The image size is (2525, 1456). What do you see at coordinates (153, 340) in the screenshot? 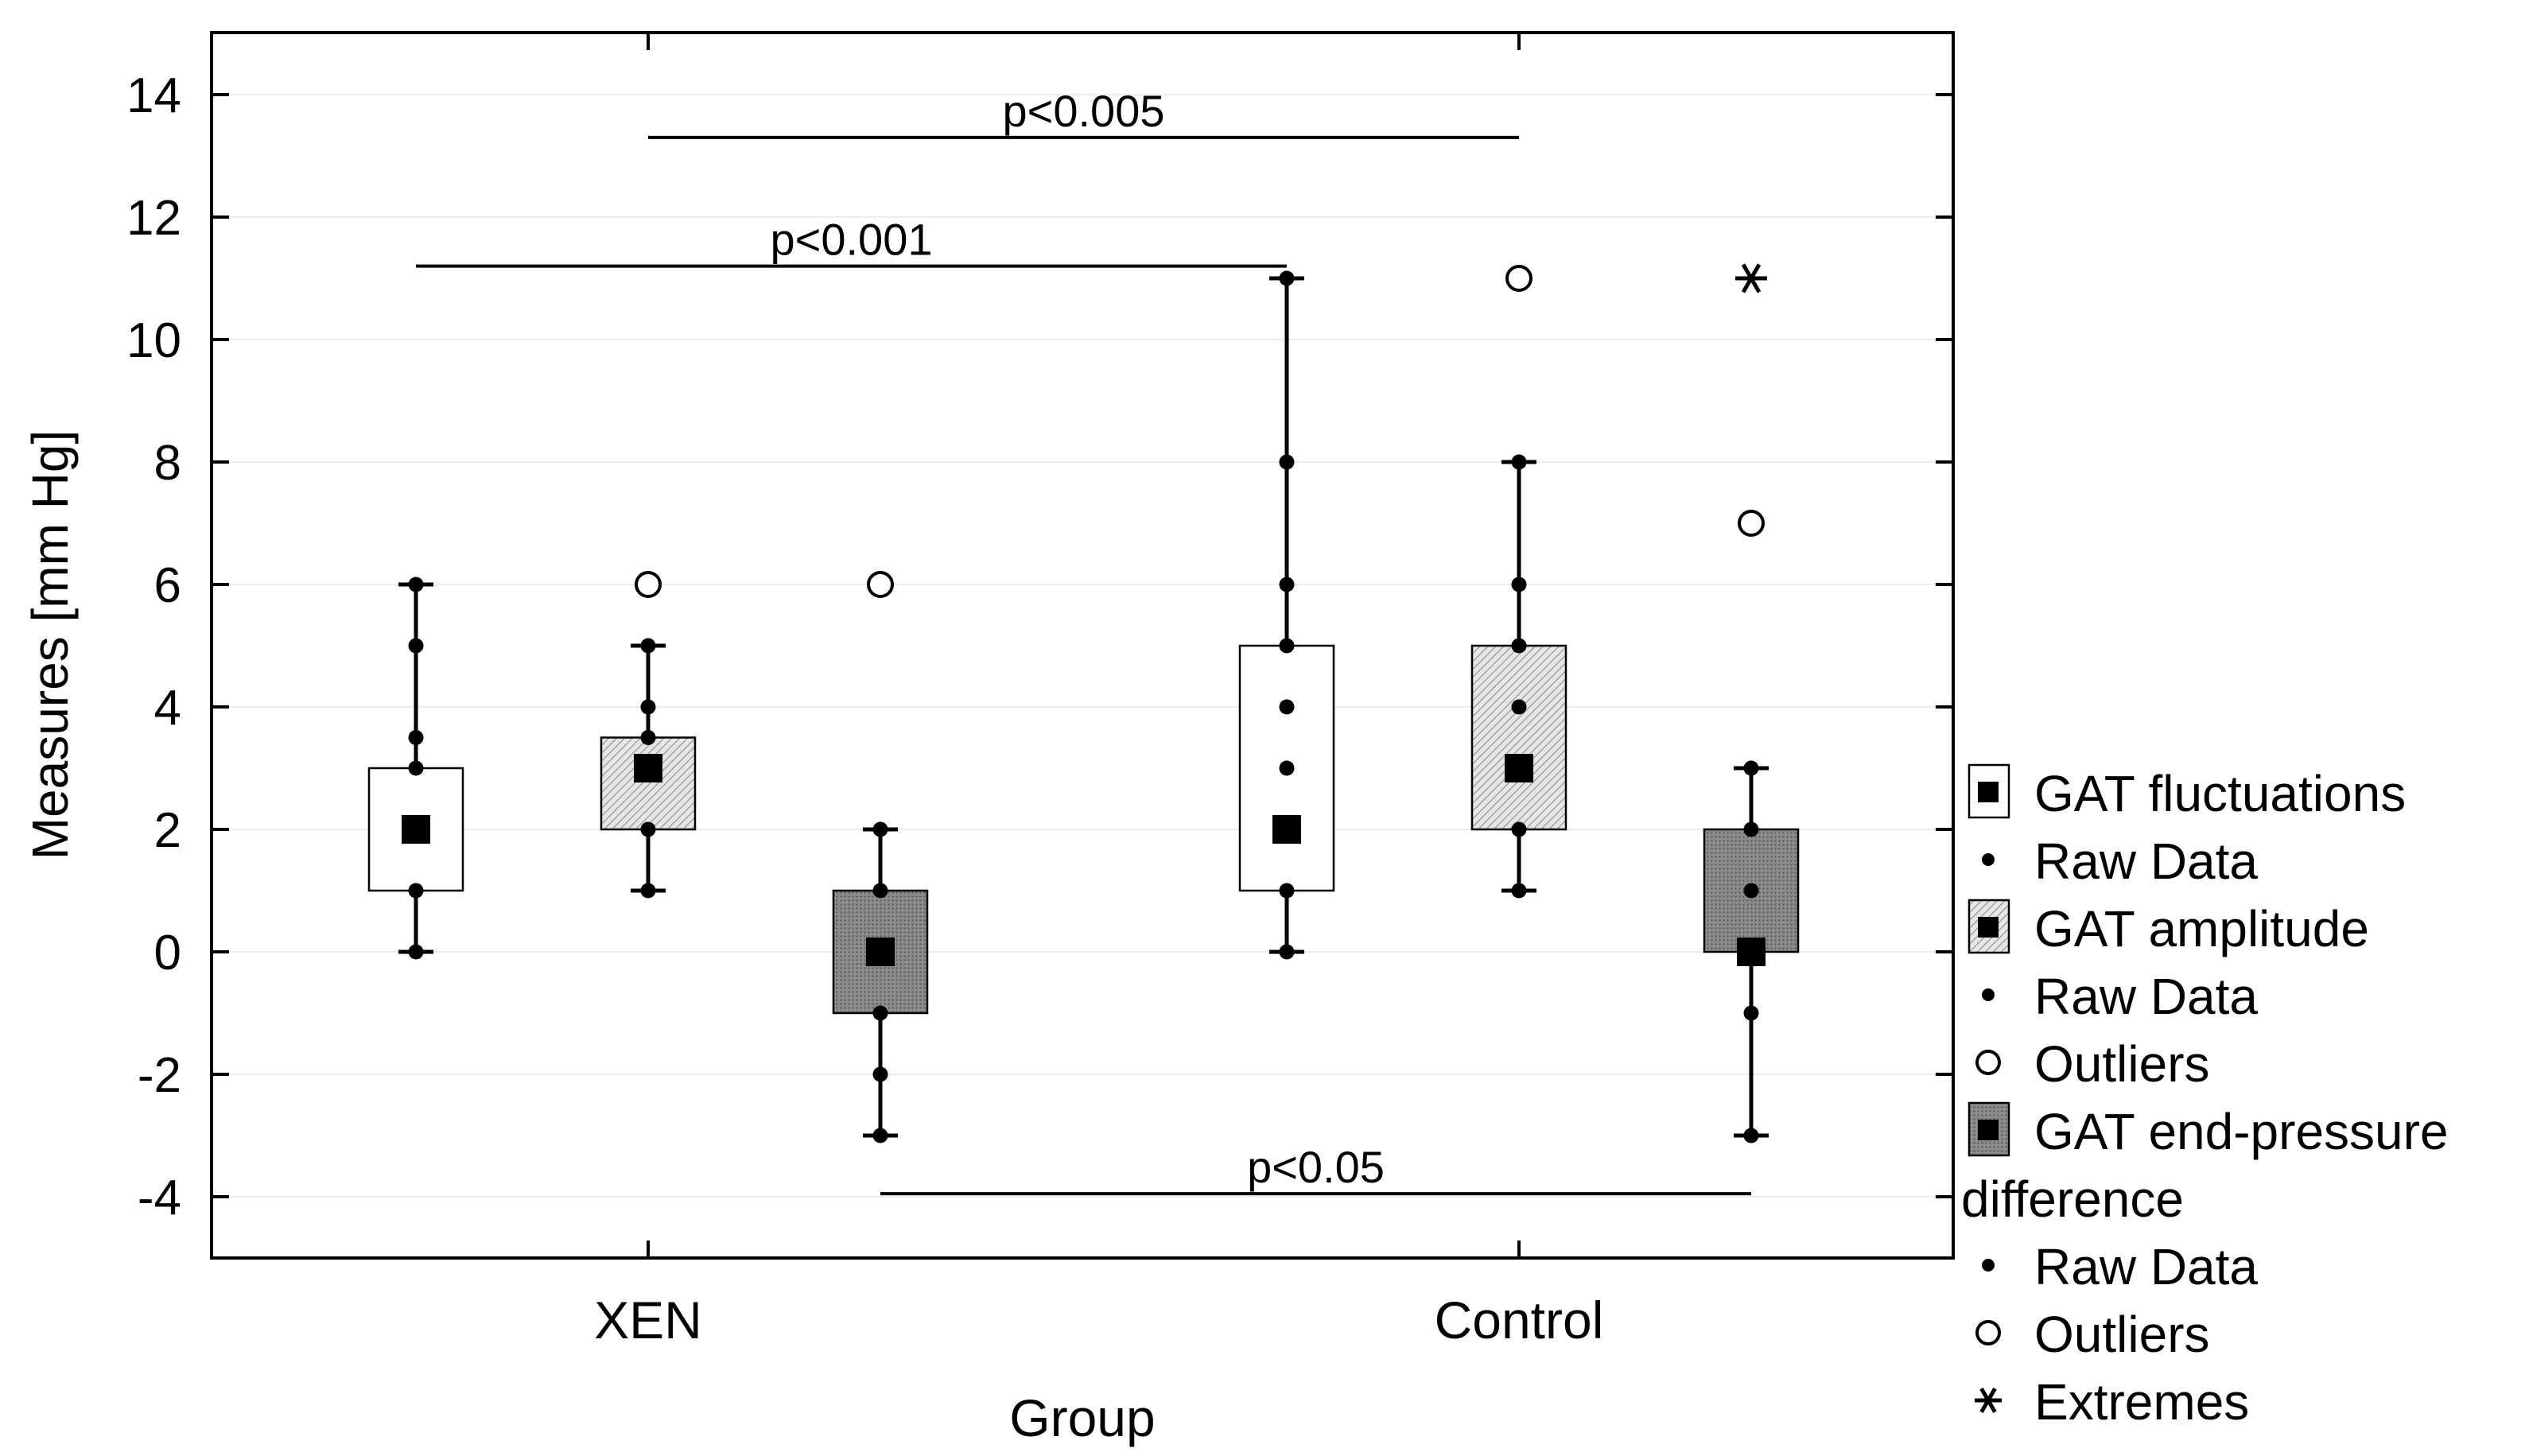
I see `y-tick-label: 10` at bounding box center [153, 340].